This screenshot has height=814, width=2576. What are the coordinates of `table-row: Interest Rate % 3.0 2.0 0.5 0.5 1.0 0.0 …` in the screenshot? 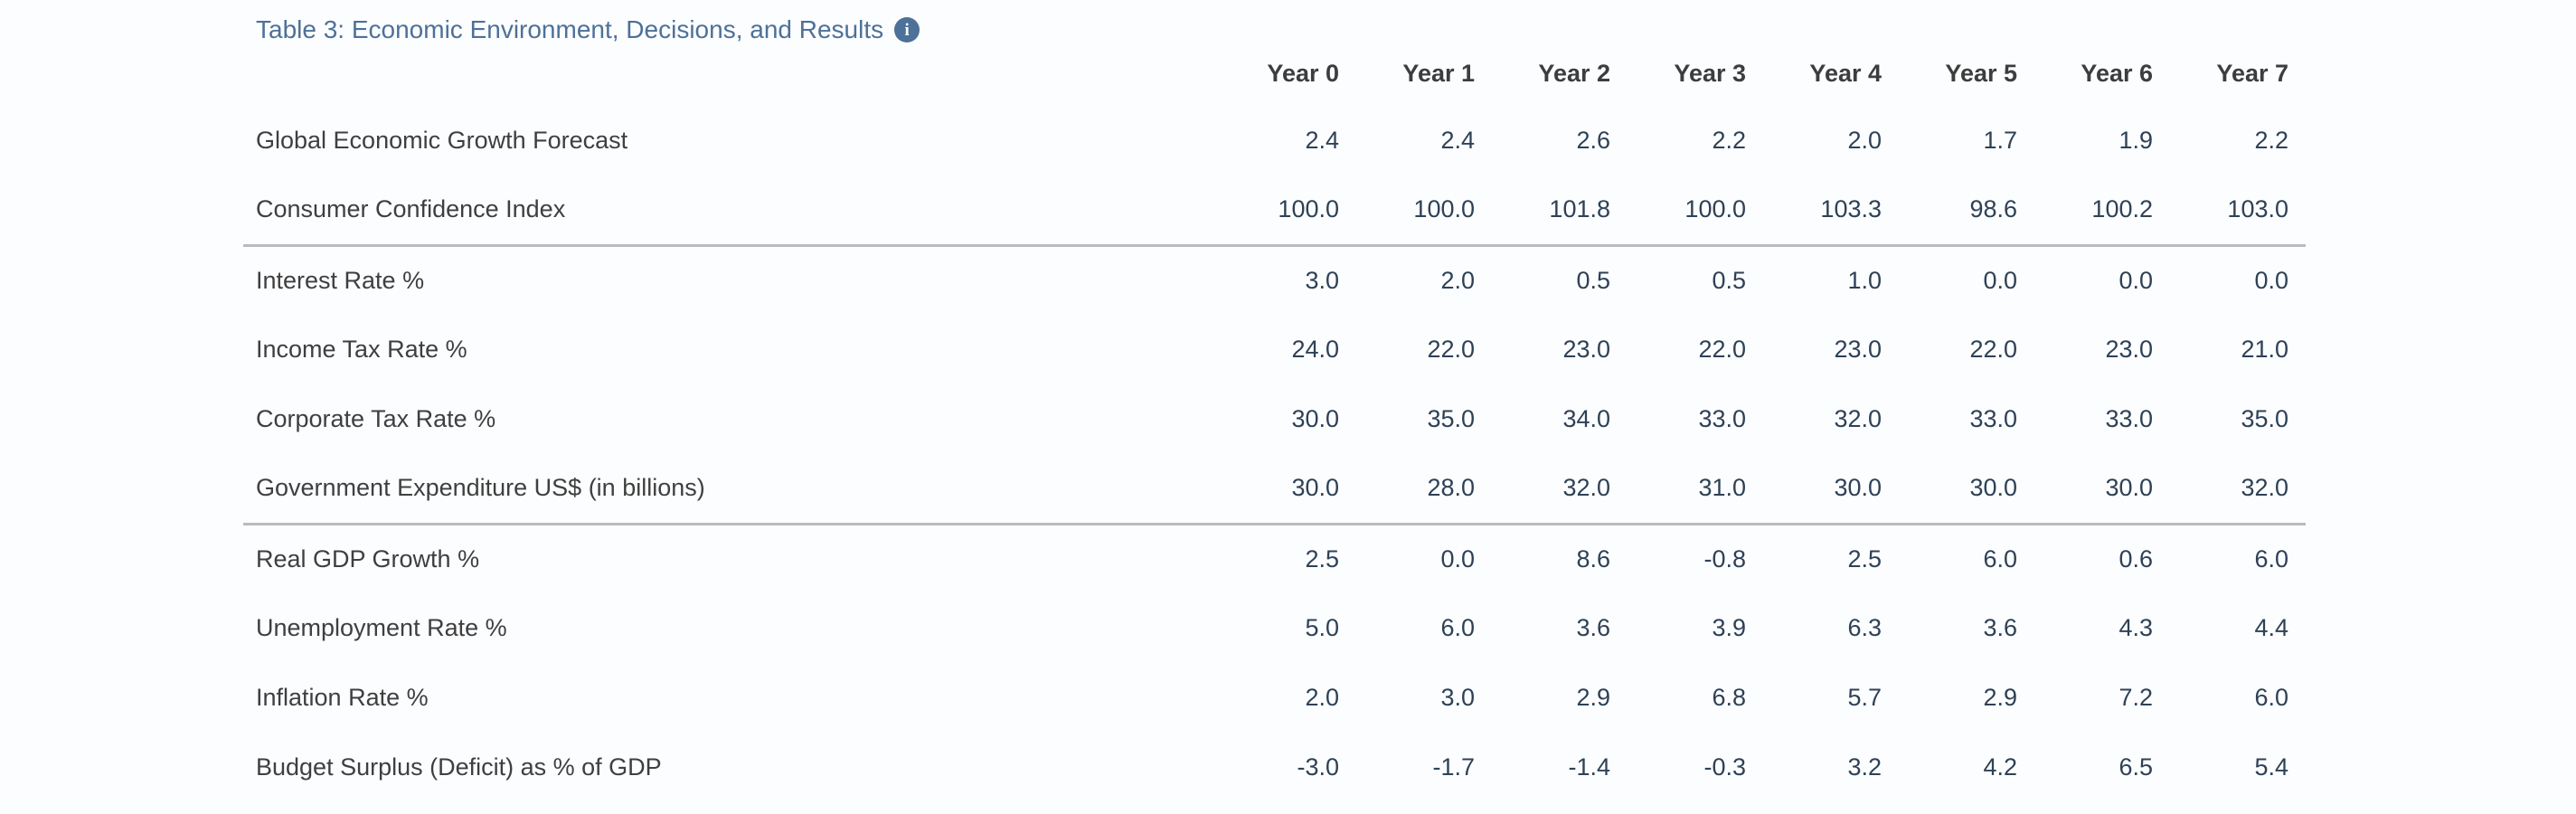 It's located at (1274, 280).